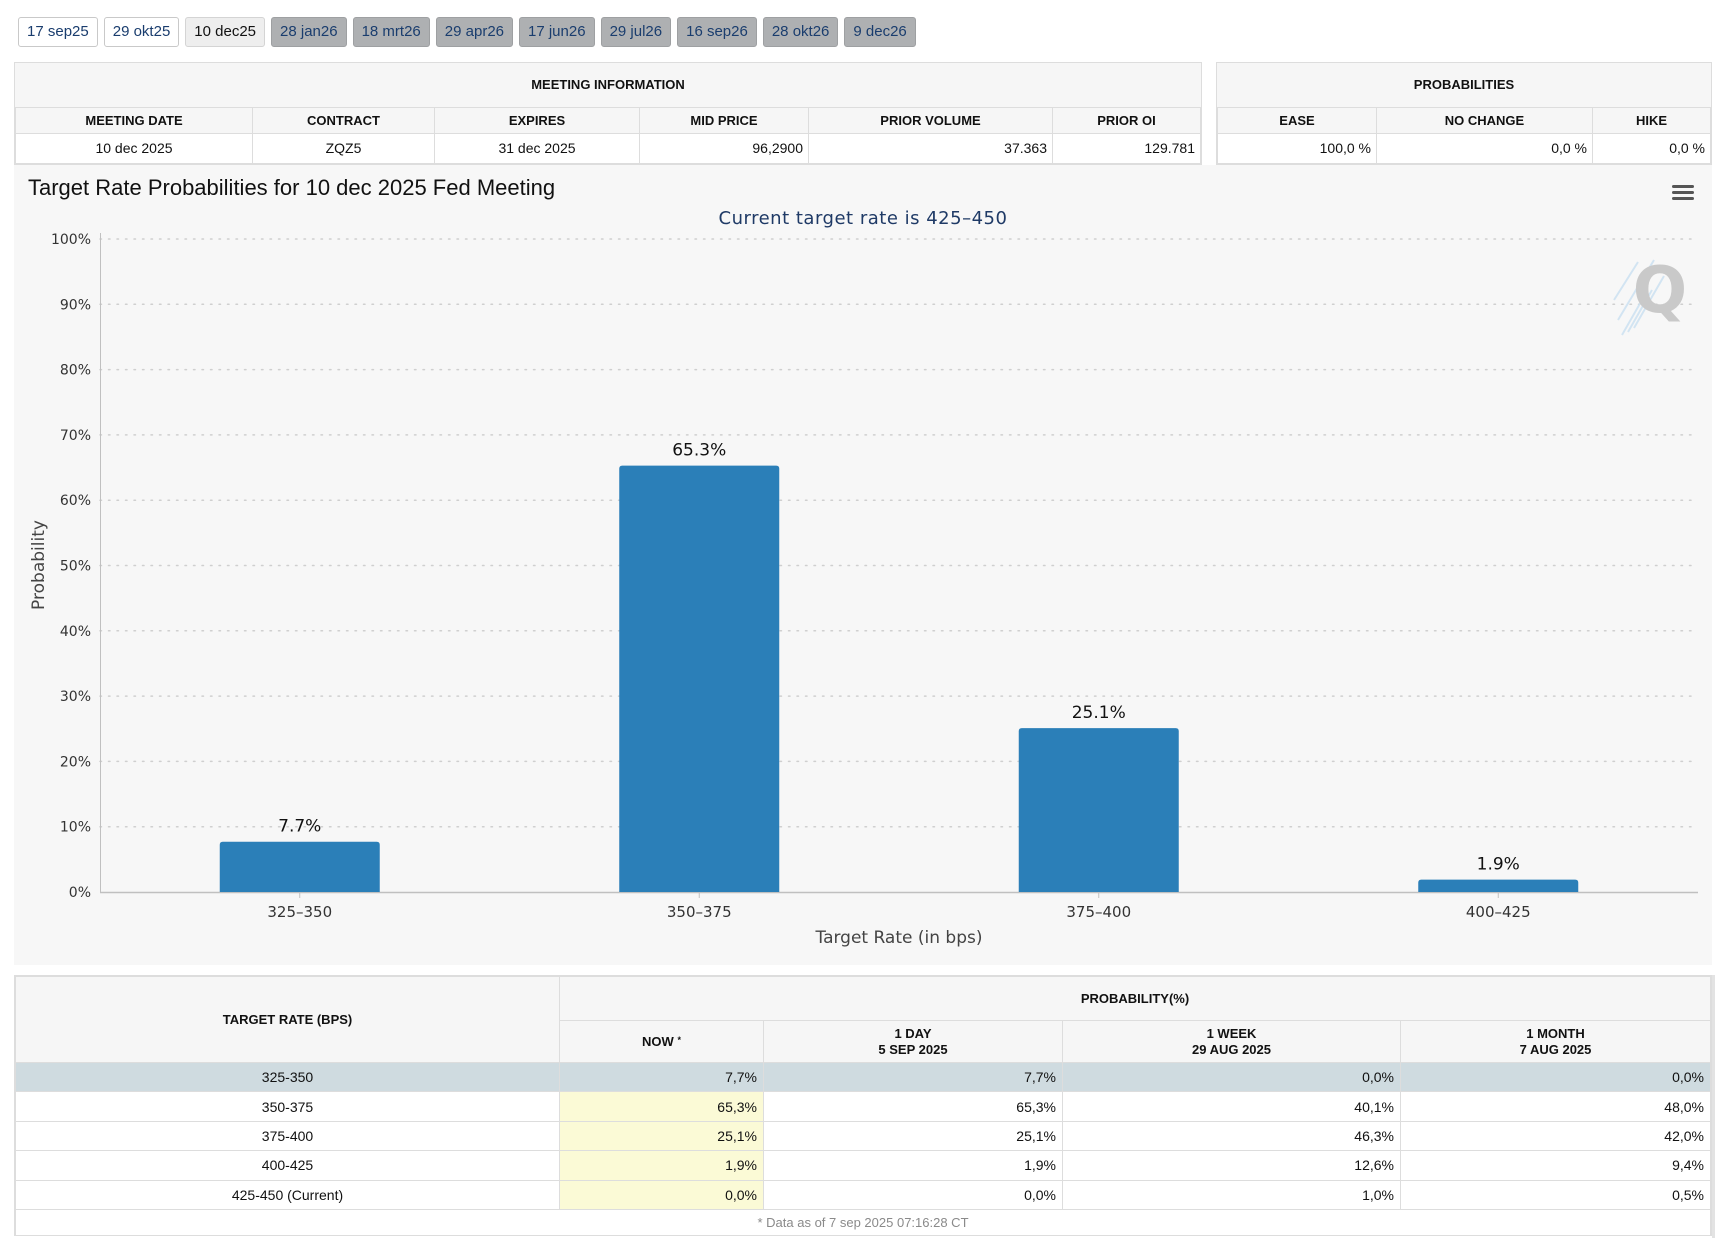 The image size is (1726, 1238). Describe the element at coordinates (658, 1041) in the screenshot. I see `header-now-label: NOW` at that location.